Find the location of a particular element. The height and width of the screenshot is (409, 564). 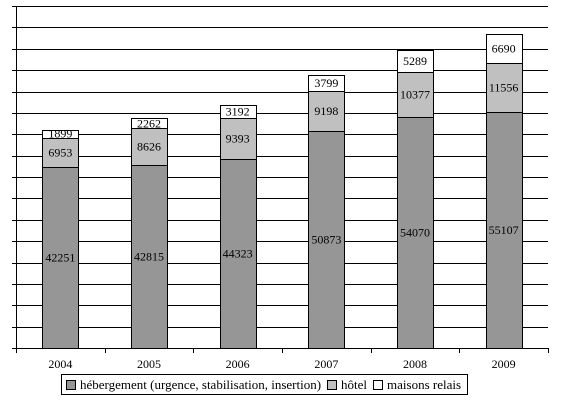

bar-segment-hotel-2005 is located at coordinates (149, 147).